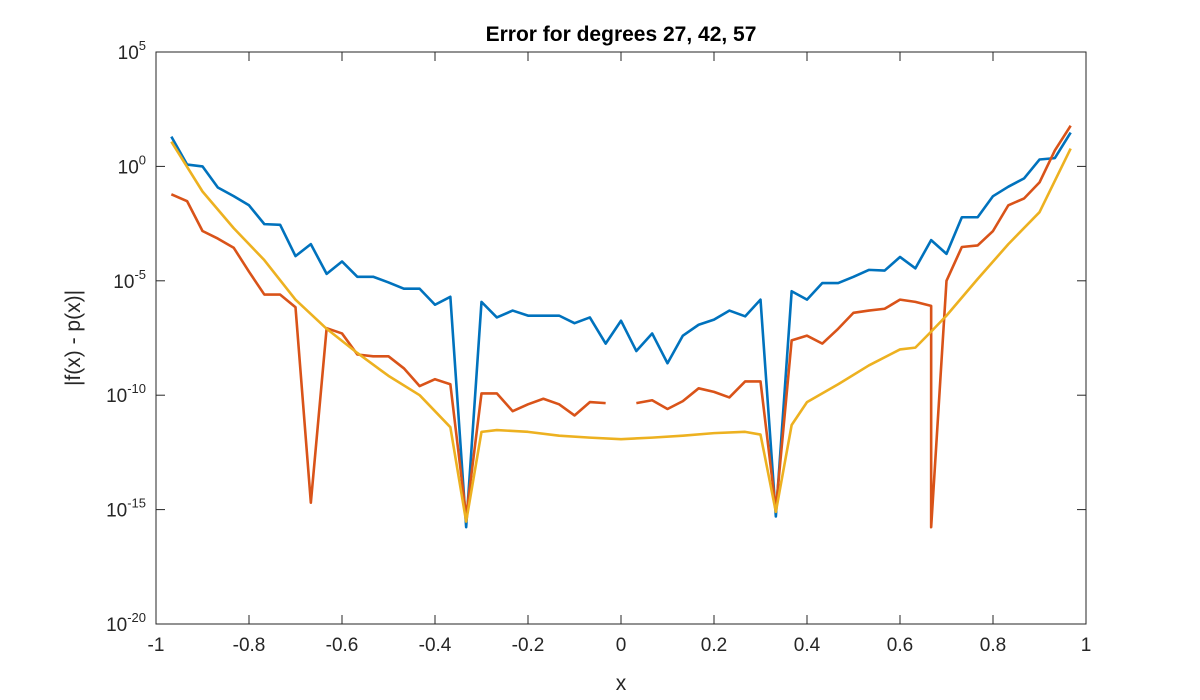  I want to click on x-tick-label: -0.2, so click(528, 645).